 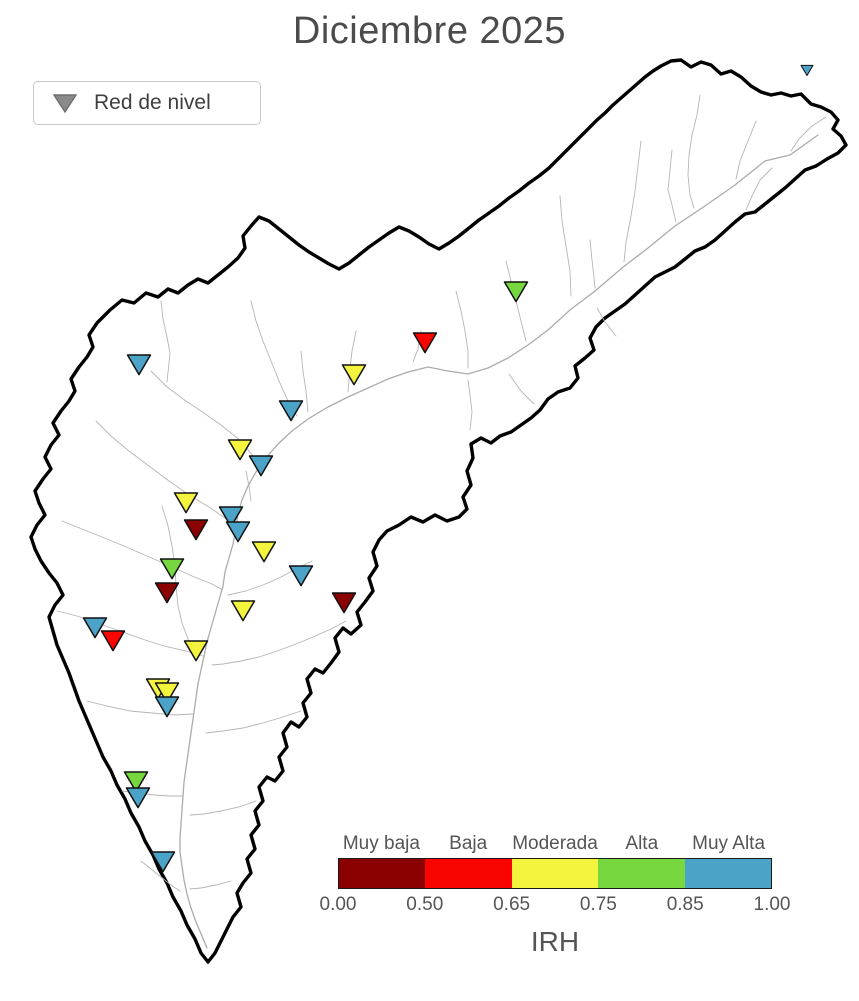 I want to click on figure-title: Diciembre 2025, so click(x=429, y=31).